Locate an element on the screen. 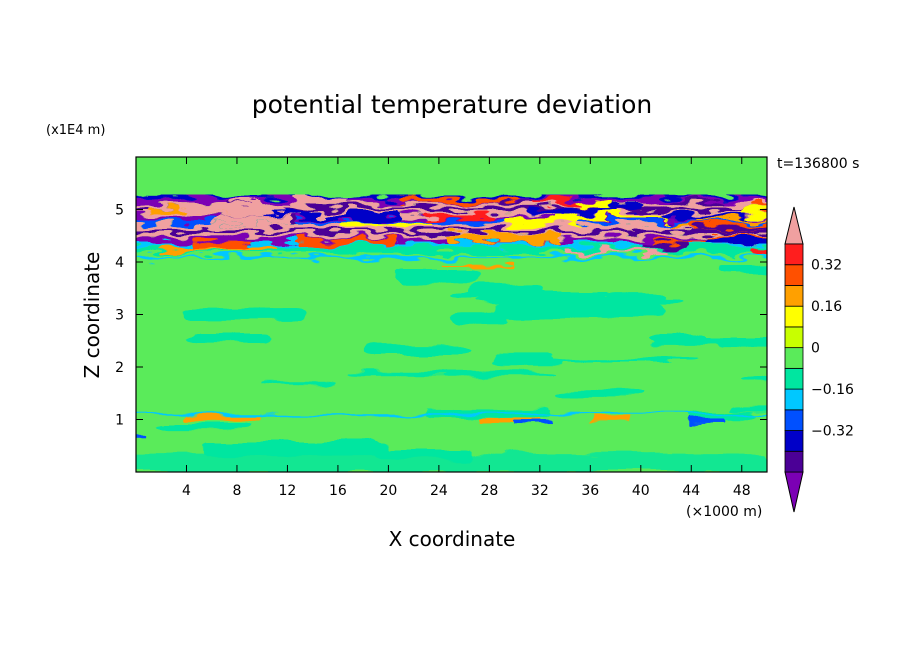  x-tick-label: 28 is located at coordinates (489, 491).